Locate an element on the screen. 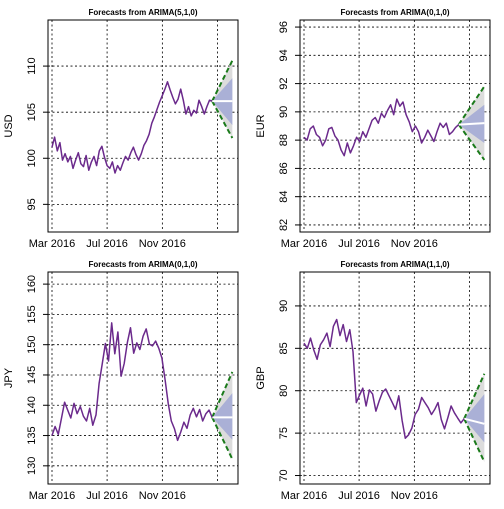 The height and width of the screenshot is (509, 504). y-tick-label: 160 is located at coordinates (32, 284).